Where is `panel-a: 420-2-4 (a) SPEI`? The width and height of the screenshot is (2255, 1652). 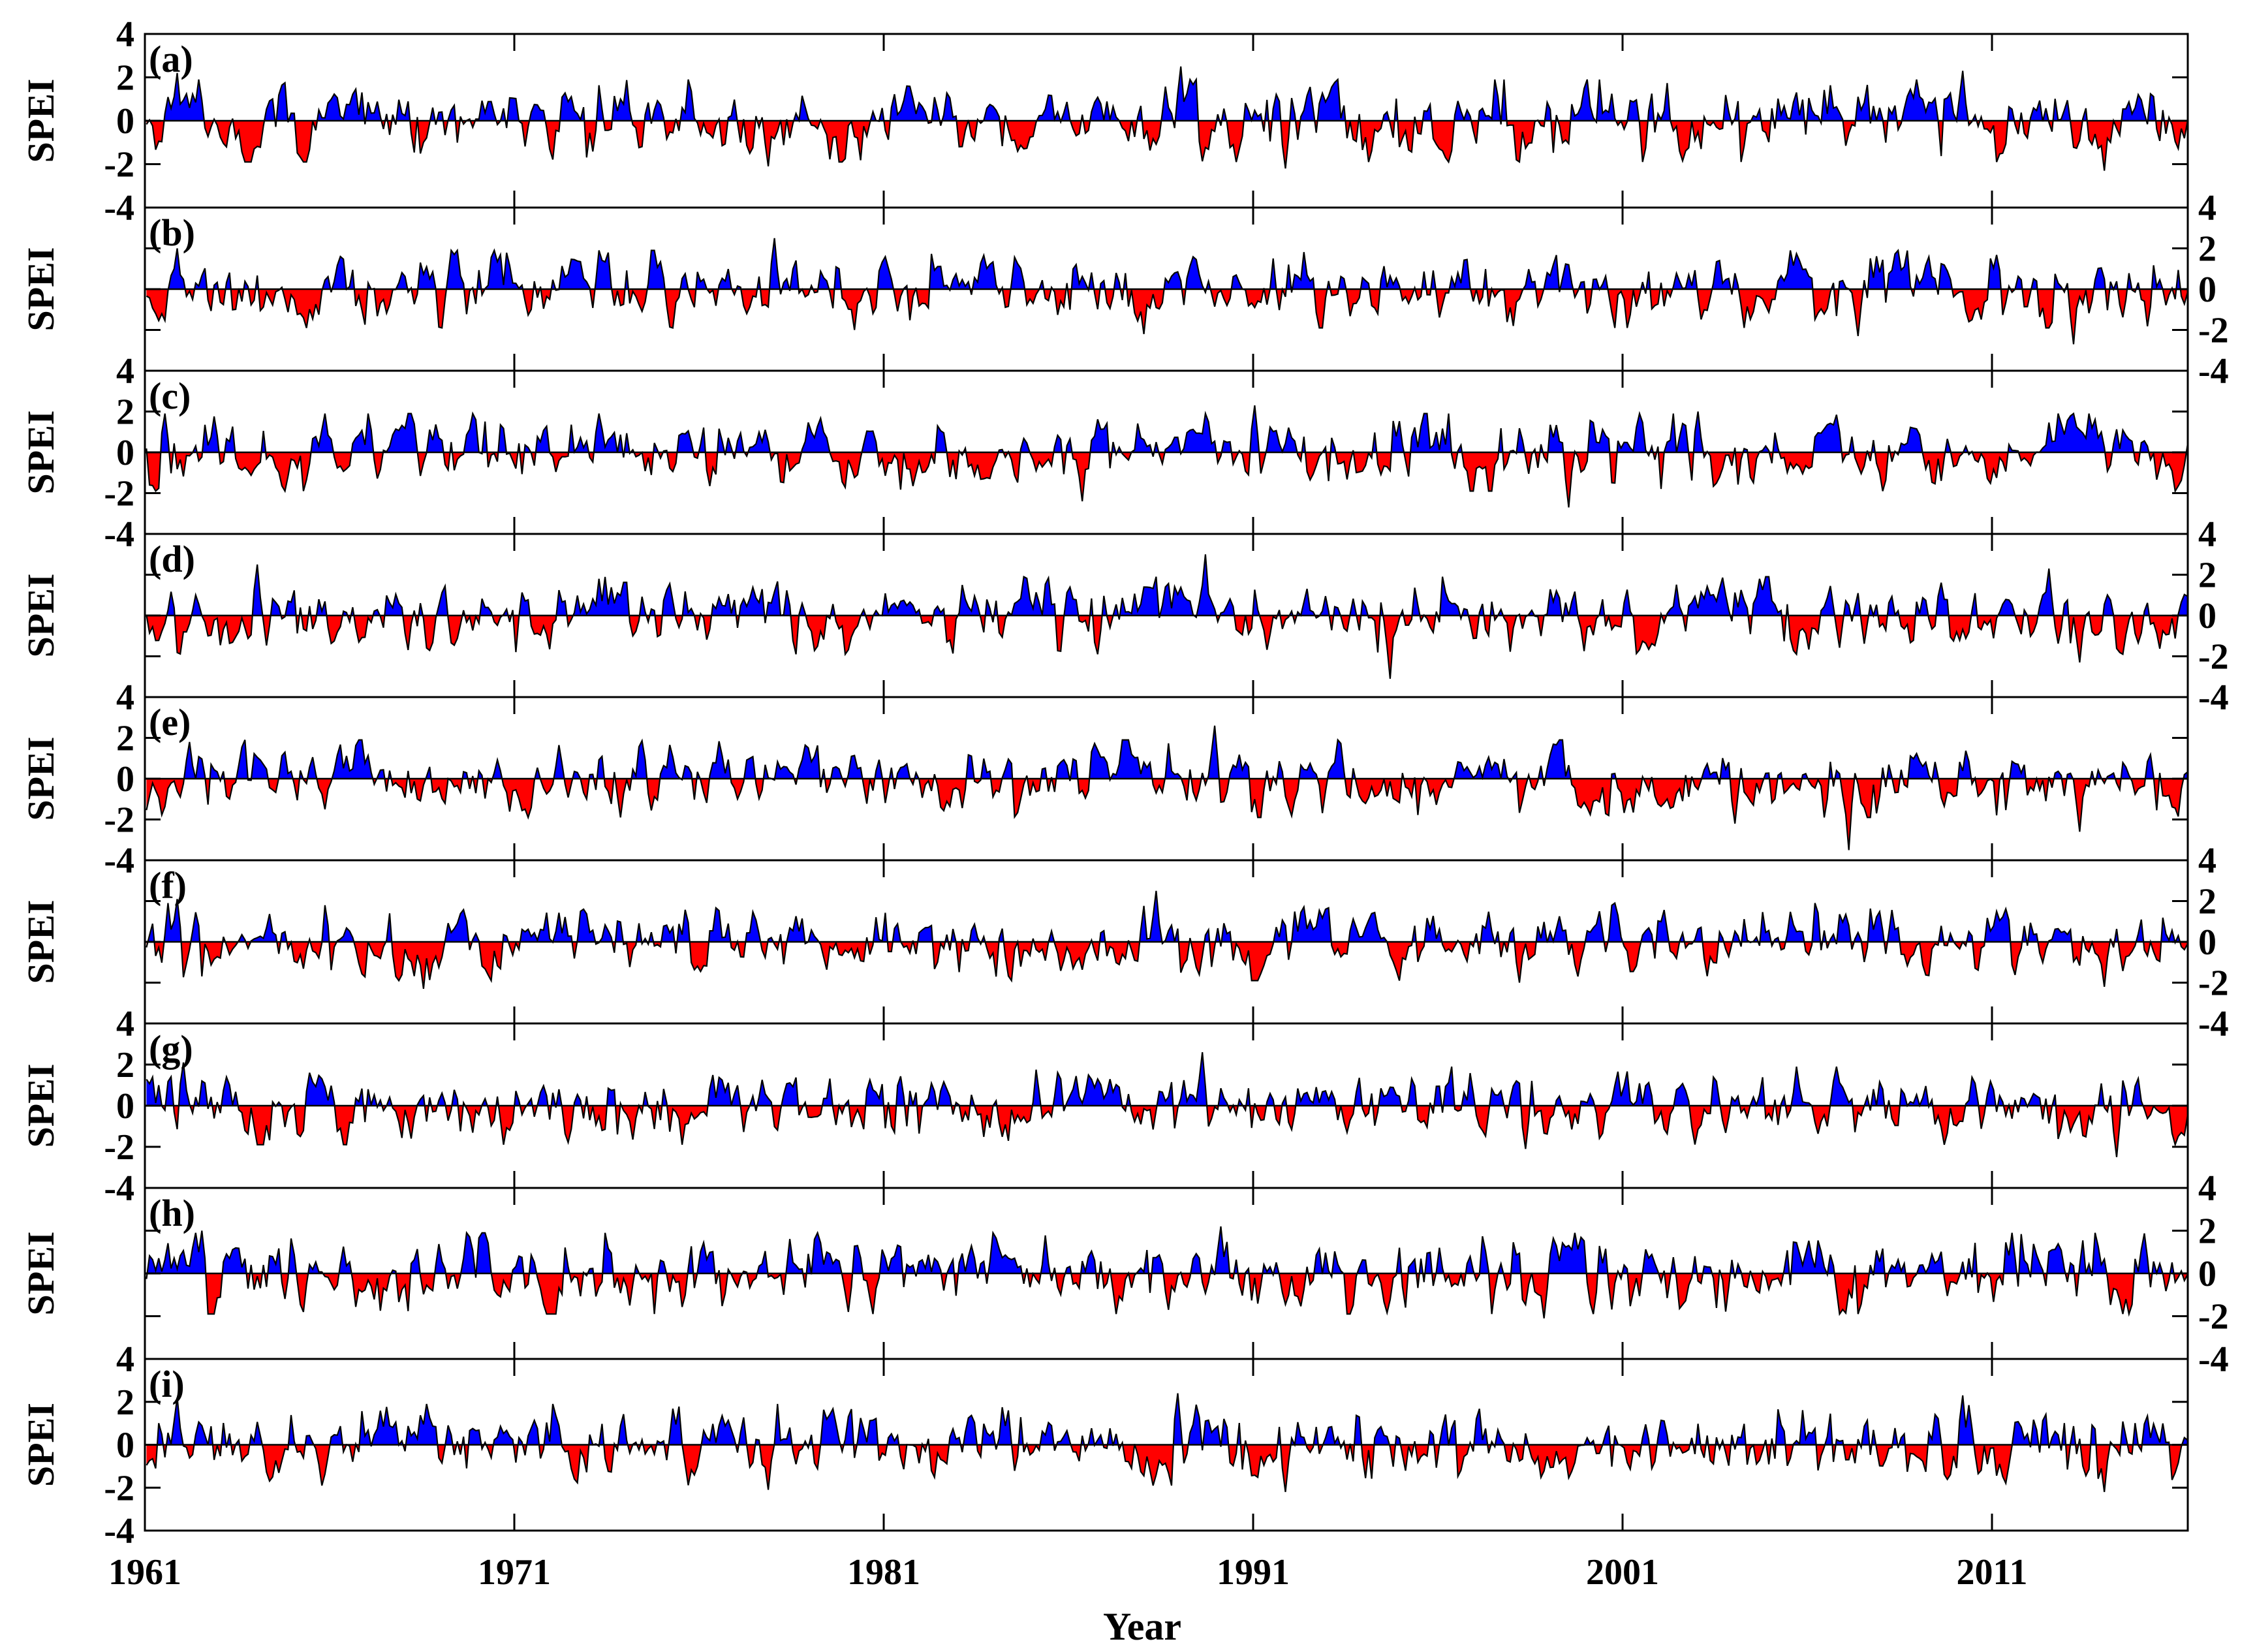 panel-a: 420-2-4 (a) SPEI is located at coordinates (1104, 121).